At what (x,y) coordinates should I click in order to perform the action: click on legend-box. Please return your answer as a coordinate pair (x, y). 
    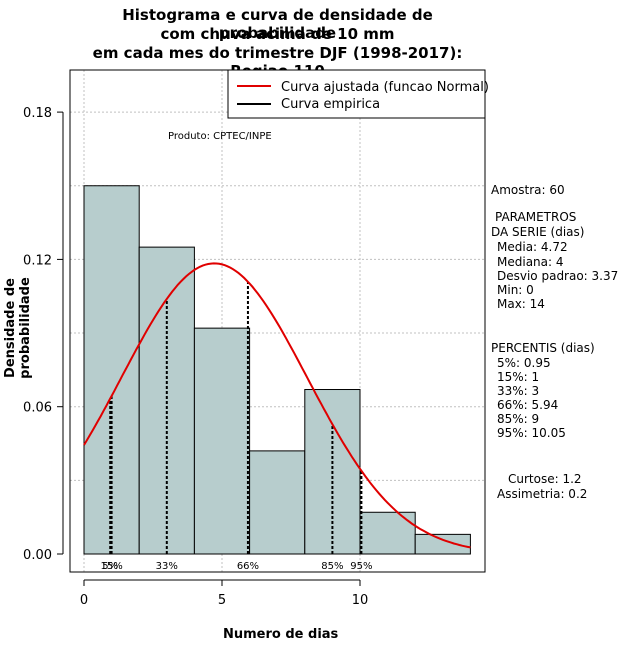
    Looking at the image, I should click on (356, 94).